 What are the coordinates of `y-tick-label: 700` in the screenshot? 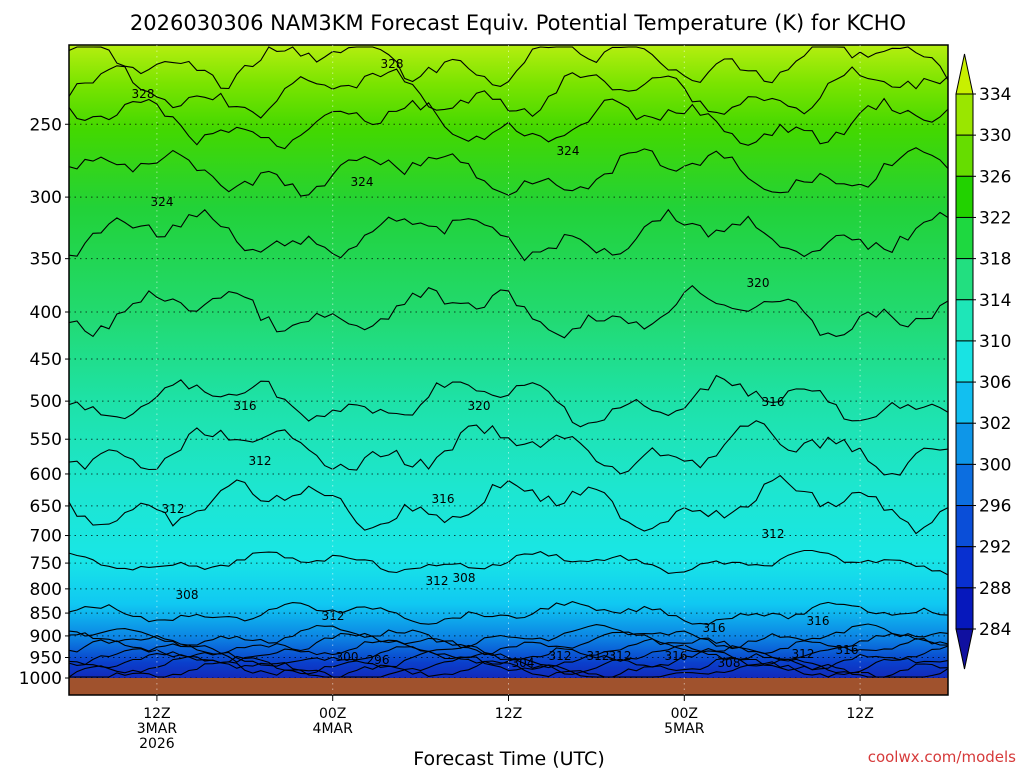 It's located at (46, 537).